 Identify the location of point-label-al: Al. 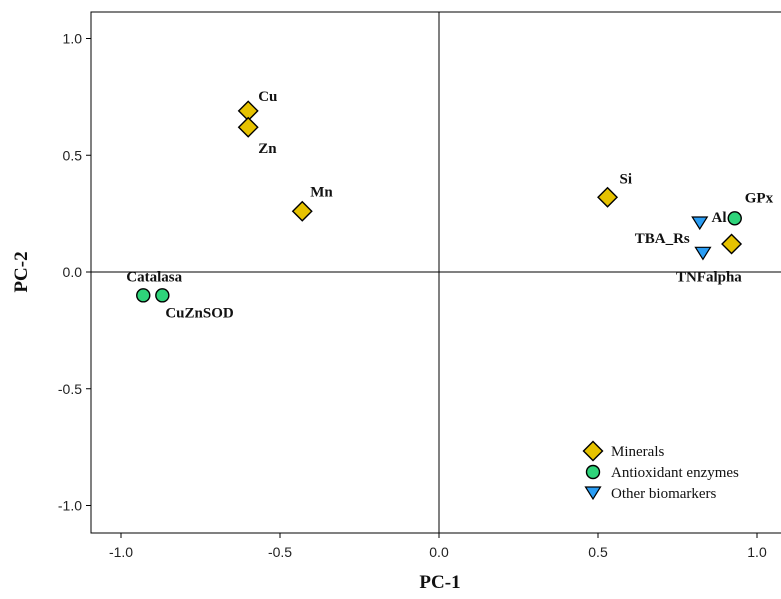
(719, 218).